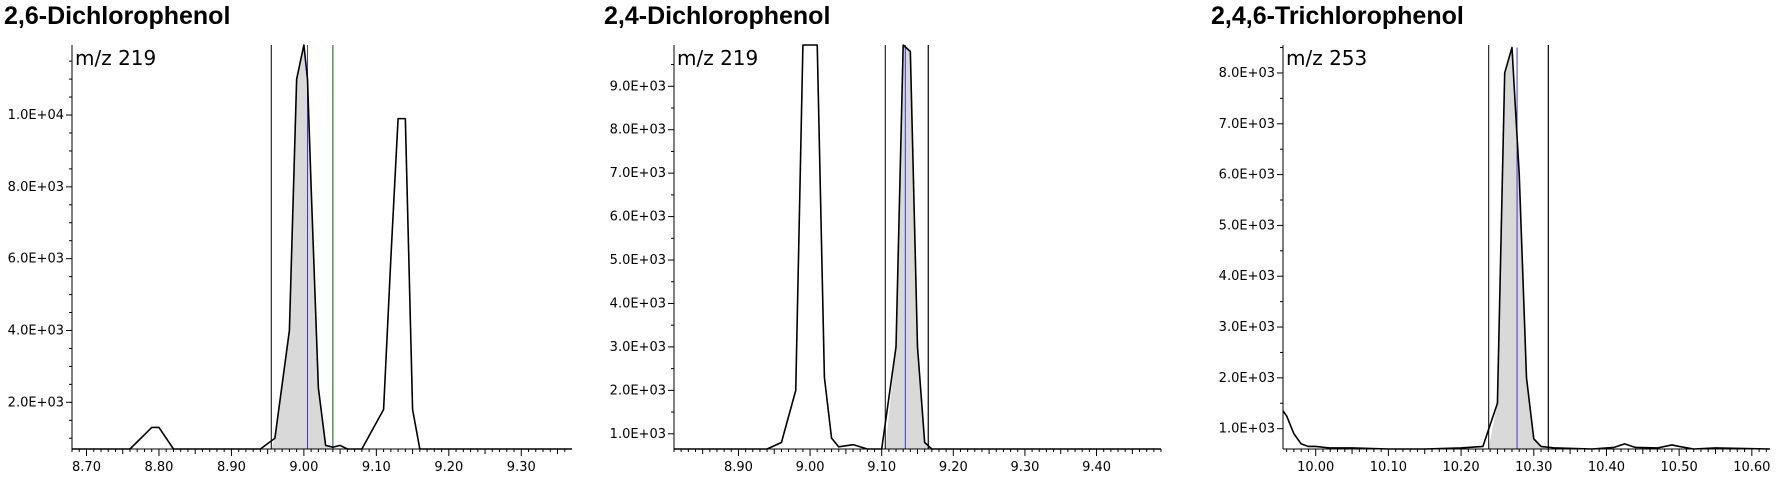 The image size is (1777, 481). I want to click on x-tick-label: 10.40, so click(1606, 467).